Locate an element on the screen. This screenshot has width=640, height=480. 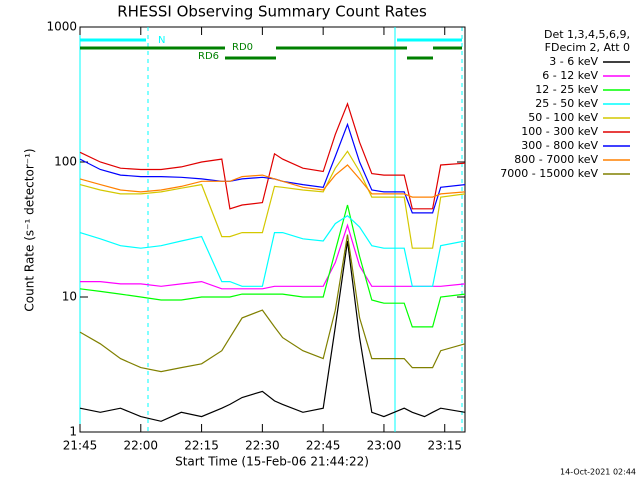
x-tick-label: 22:45 is located at coordinates (323, 446).